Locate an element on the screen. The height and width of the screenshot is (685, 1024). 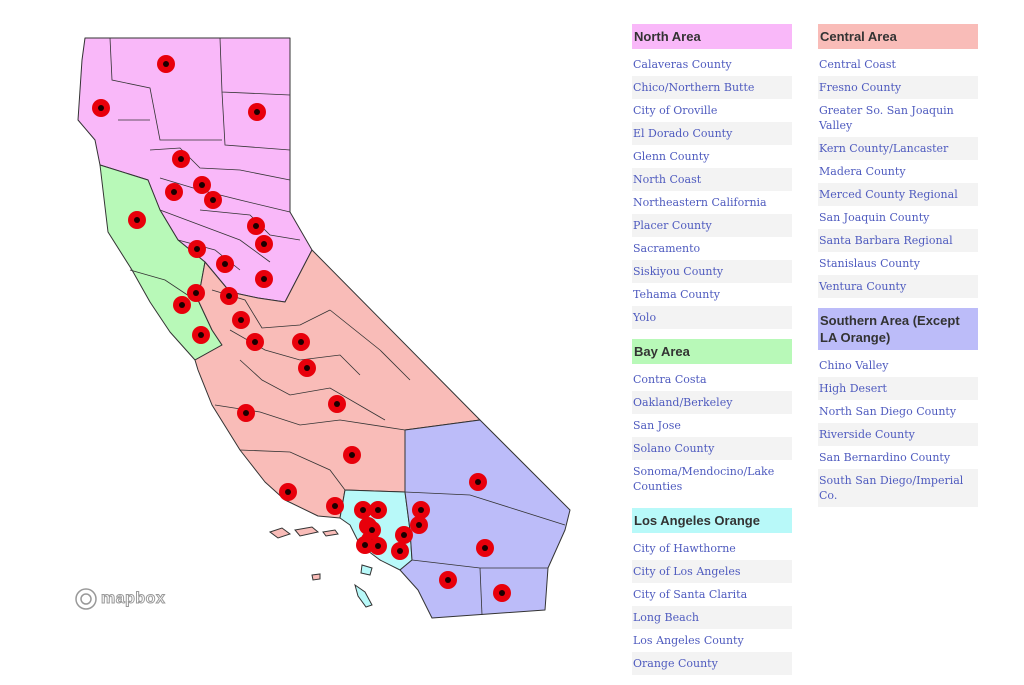
region-link: Los Angeles County is located at coordinates (688, 640).